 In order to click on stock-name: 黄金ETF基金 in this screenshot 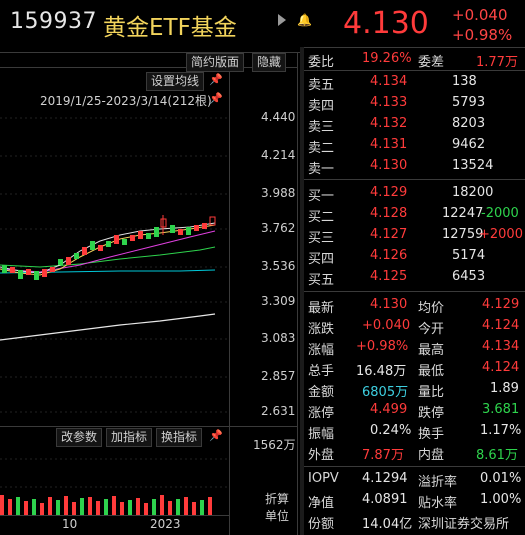, I will do `click(170, 28)`.